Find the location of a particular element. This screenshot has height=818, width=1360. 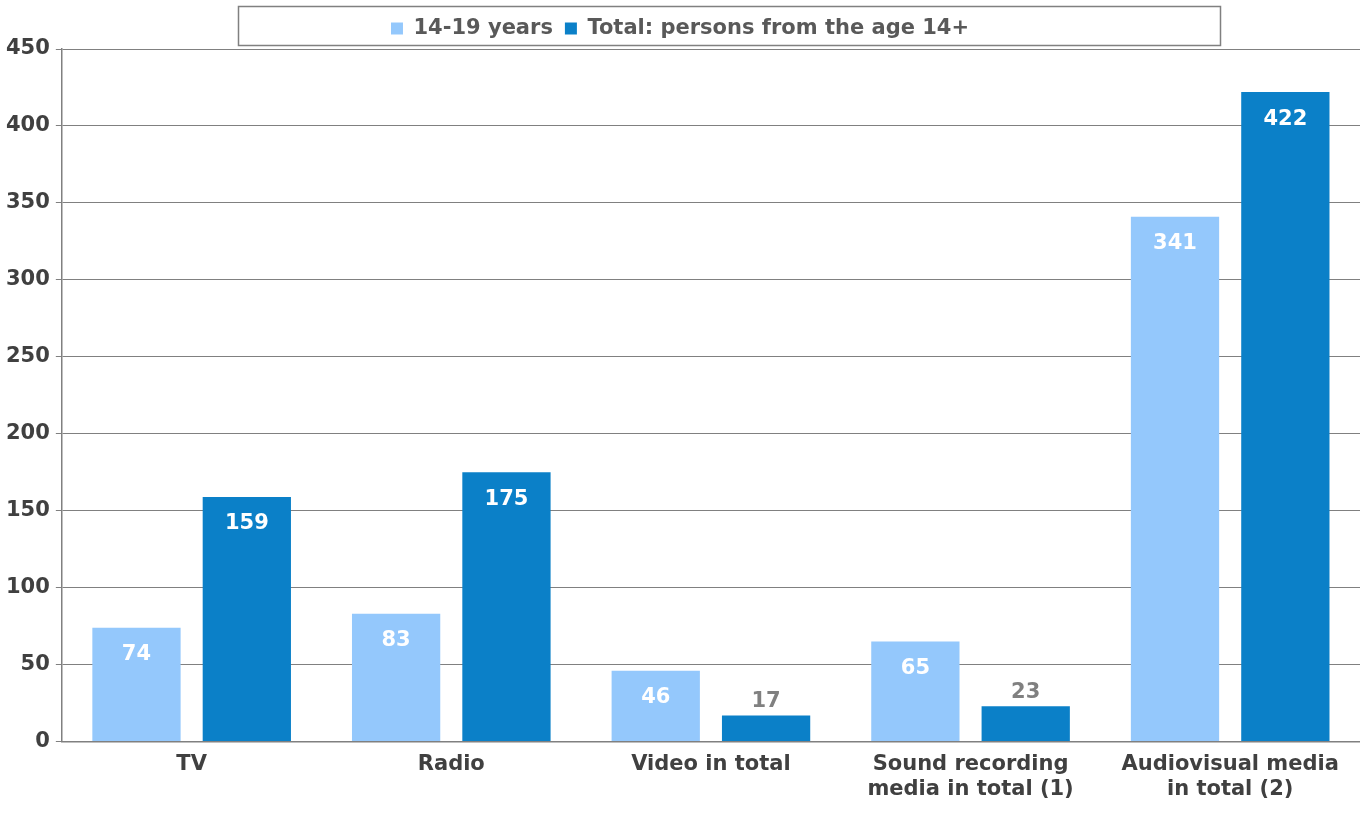

data-label: 341 is located at coordinates (1175, 242).